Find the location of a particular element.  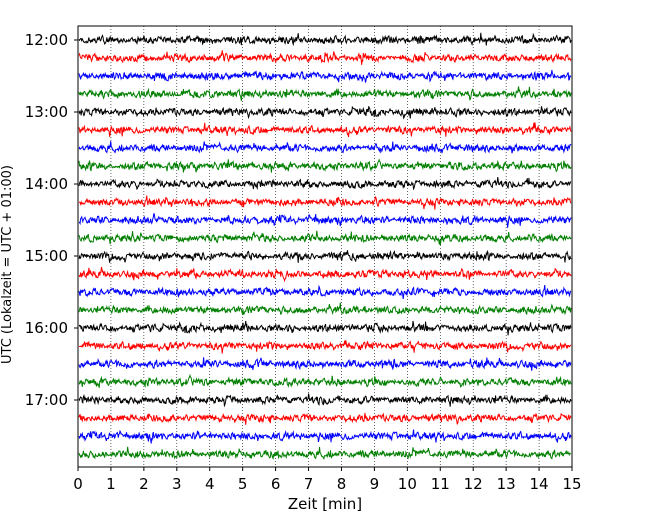

x-tick-label-0: 0 is located at coordinates (78, 484).